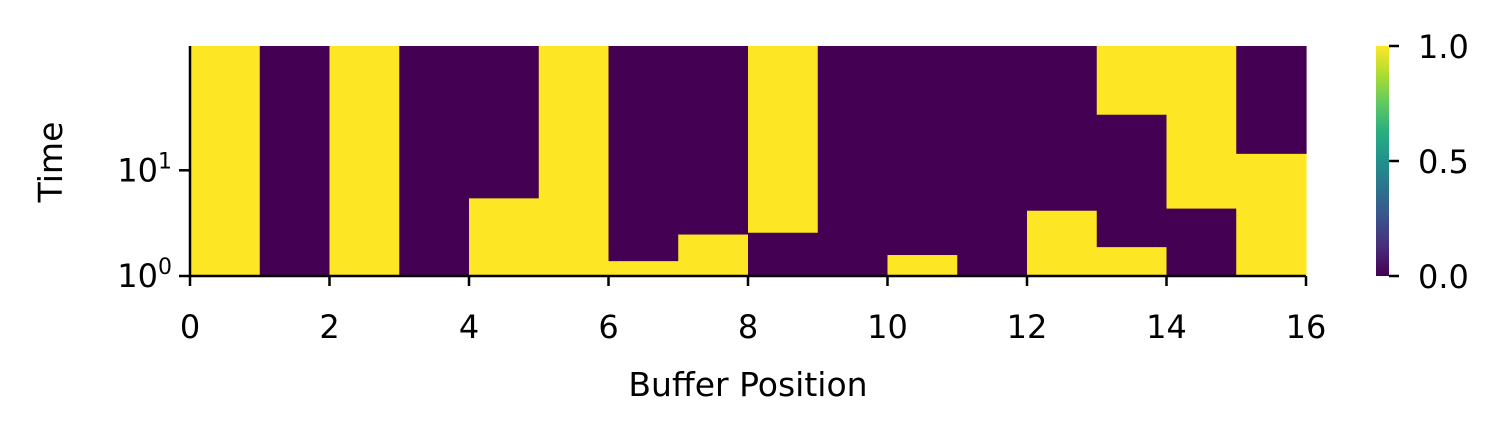  What do you see at coordinates (1027, 327) in the screenshot?
I see `x-tick-label: 12` at bounding box center [1027, 327].